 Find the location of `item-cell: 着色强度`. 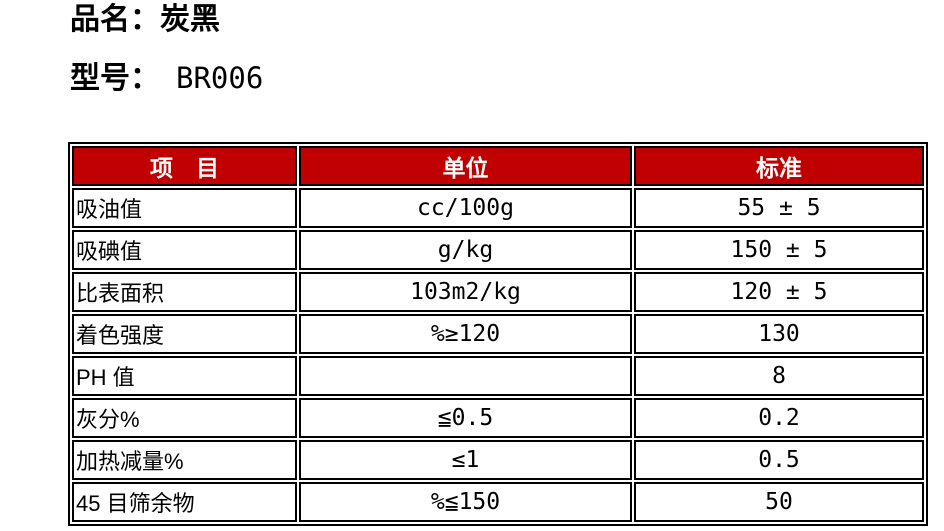

item-cell: 着色强度 is located at coordinates (184, 334).